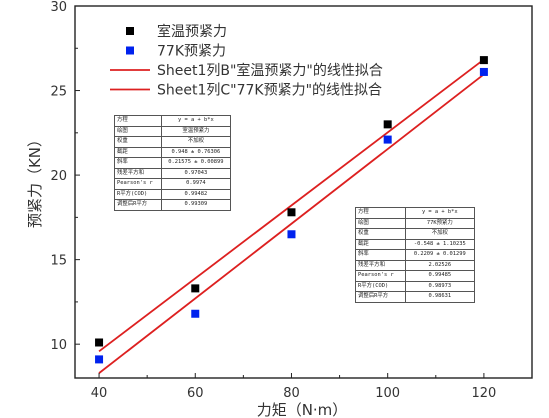  What do you see at coordinates (196, 194) in the screenshot?
I see `table-cell-value: 0.99482` at bounding box center [196, 194].